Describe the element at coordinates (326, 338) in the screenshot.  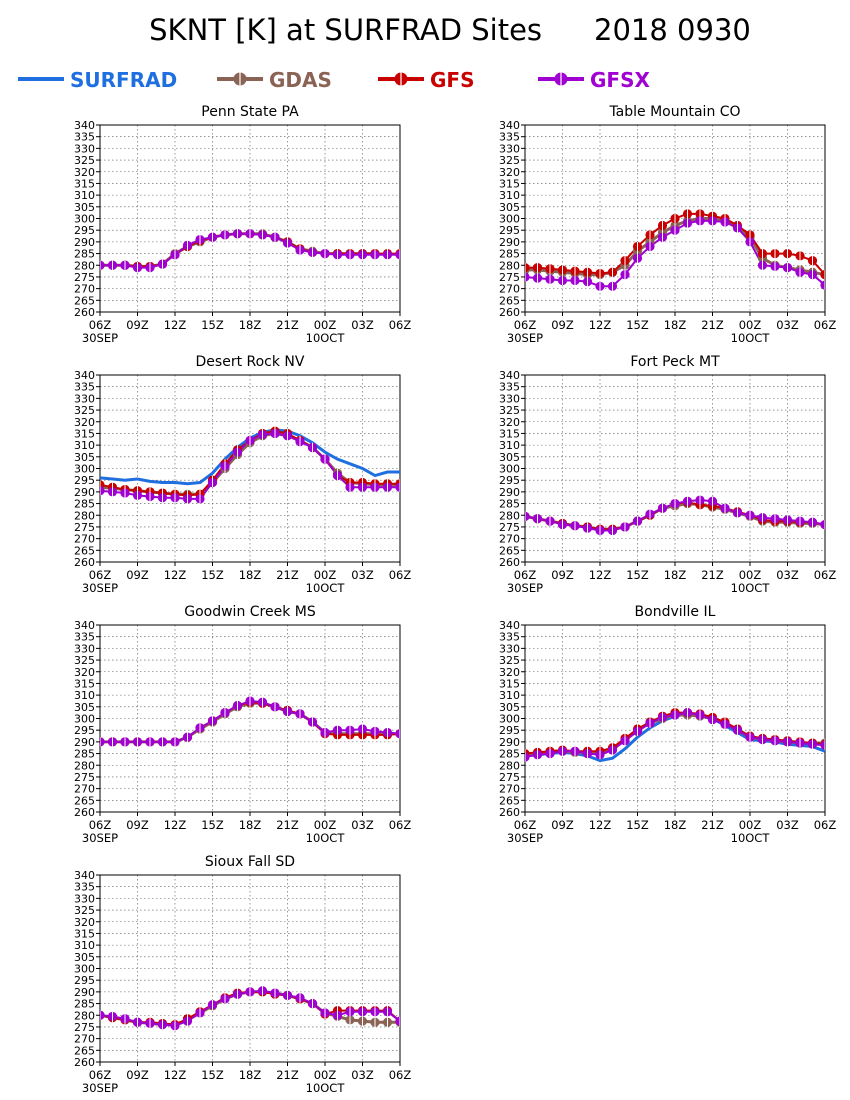
I see `x-date-label: 10OCT` at that location.